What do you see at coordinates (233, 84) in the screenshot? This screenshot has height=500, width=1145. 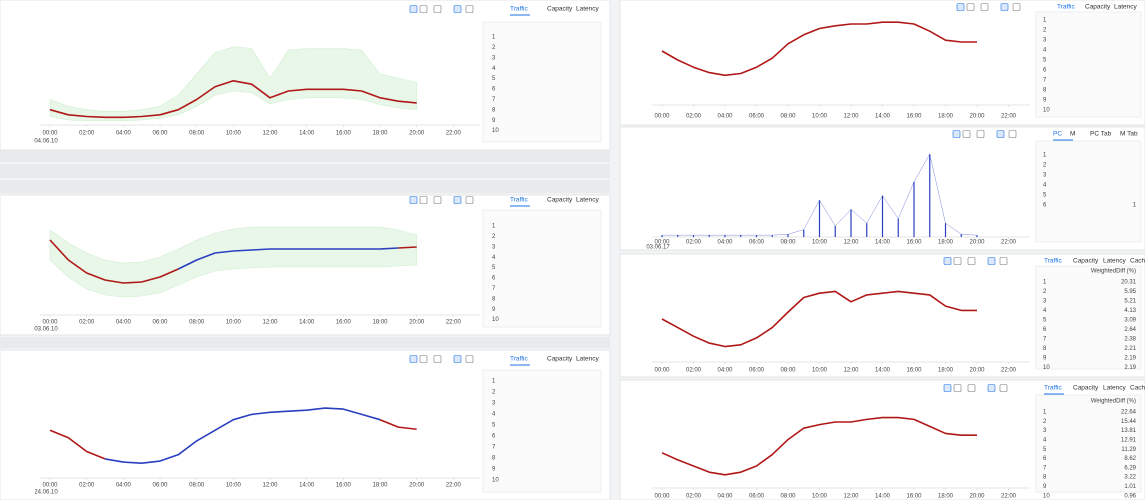 I see `envelope-band` at bounding box center [233, 84].